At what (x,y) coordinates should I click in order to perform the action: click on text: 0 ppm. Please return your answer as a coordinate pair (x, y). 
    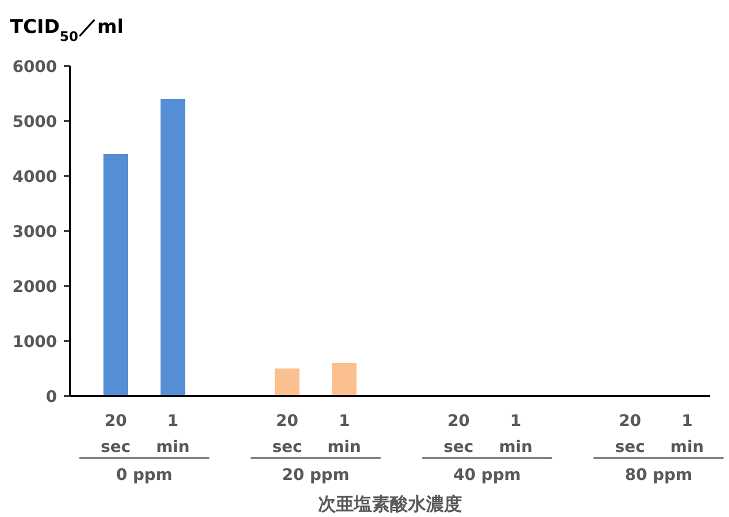
    Looking at the image, I should click on (144, 474).